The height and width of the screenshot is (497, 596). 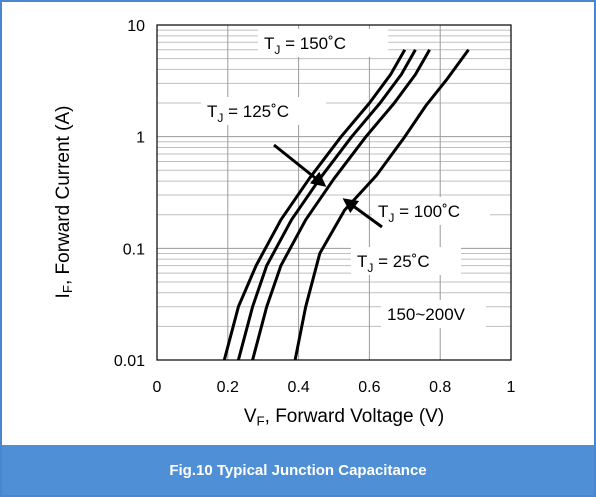 I want to click on x-tick-label: 0, so click(x=157, y=387).